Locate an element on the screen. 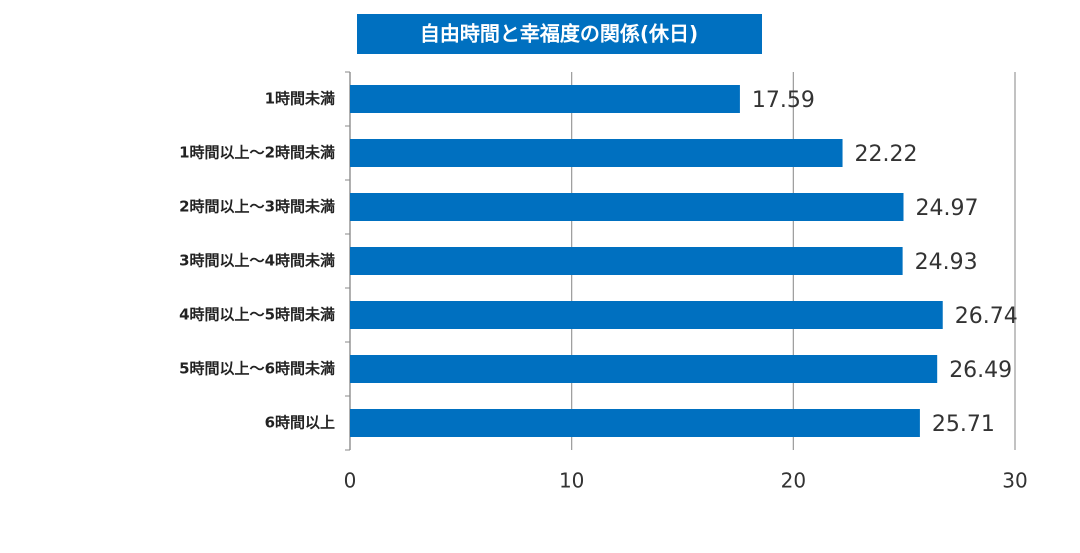  value-label: 24.97 is located at coordinates (947, 208).